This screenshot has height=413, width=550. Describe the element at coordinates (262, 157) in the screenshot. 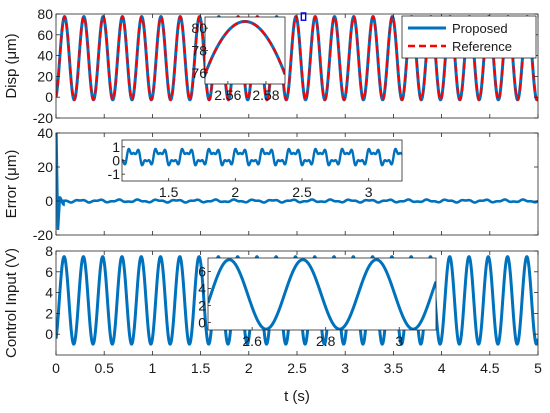

I see `inset-error-line` at that location.